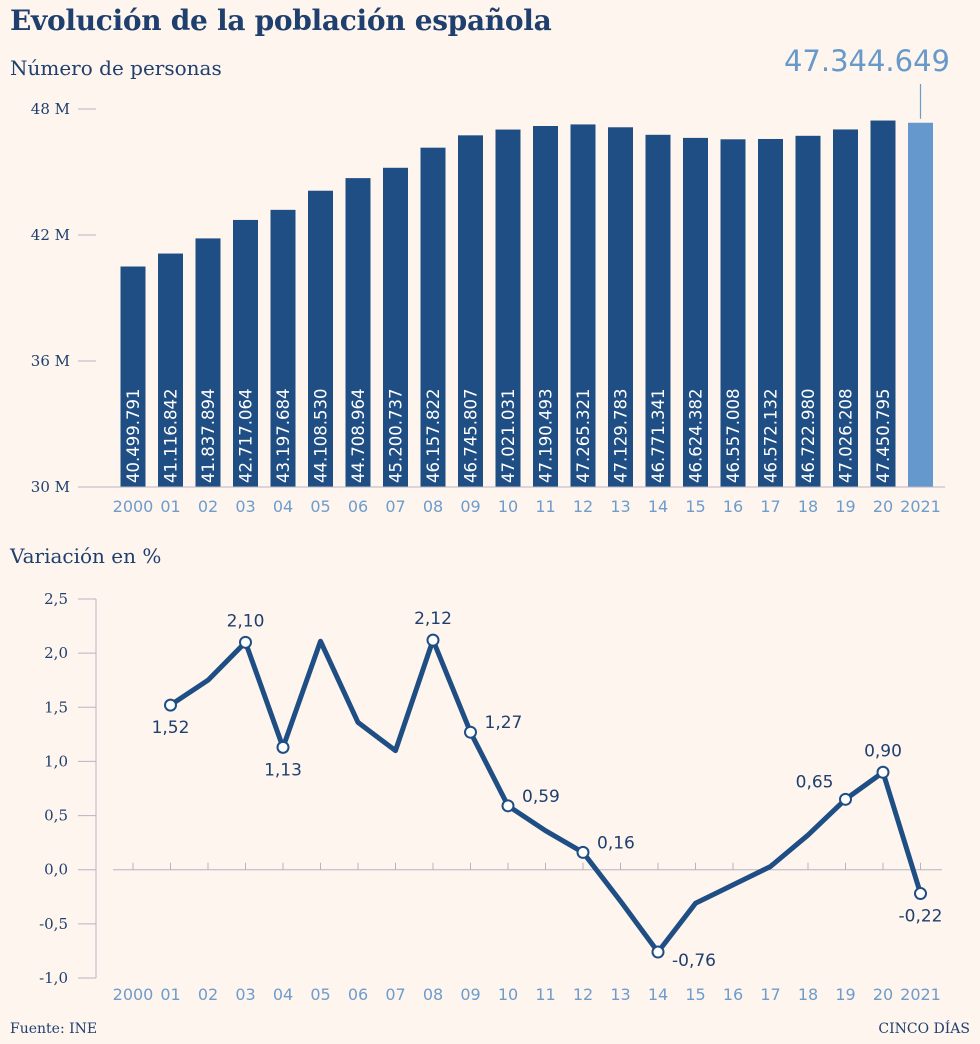 This screenshot has height=1044, width=980. Describe the element at coordinates (56, 707) in the screenshot. I see `y-tick-label: 1,5` at that location.